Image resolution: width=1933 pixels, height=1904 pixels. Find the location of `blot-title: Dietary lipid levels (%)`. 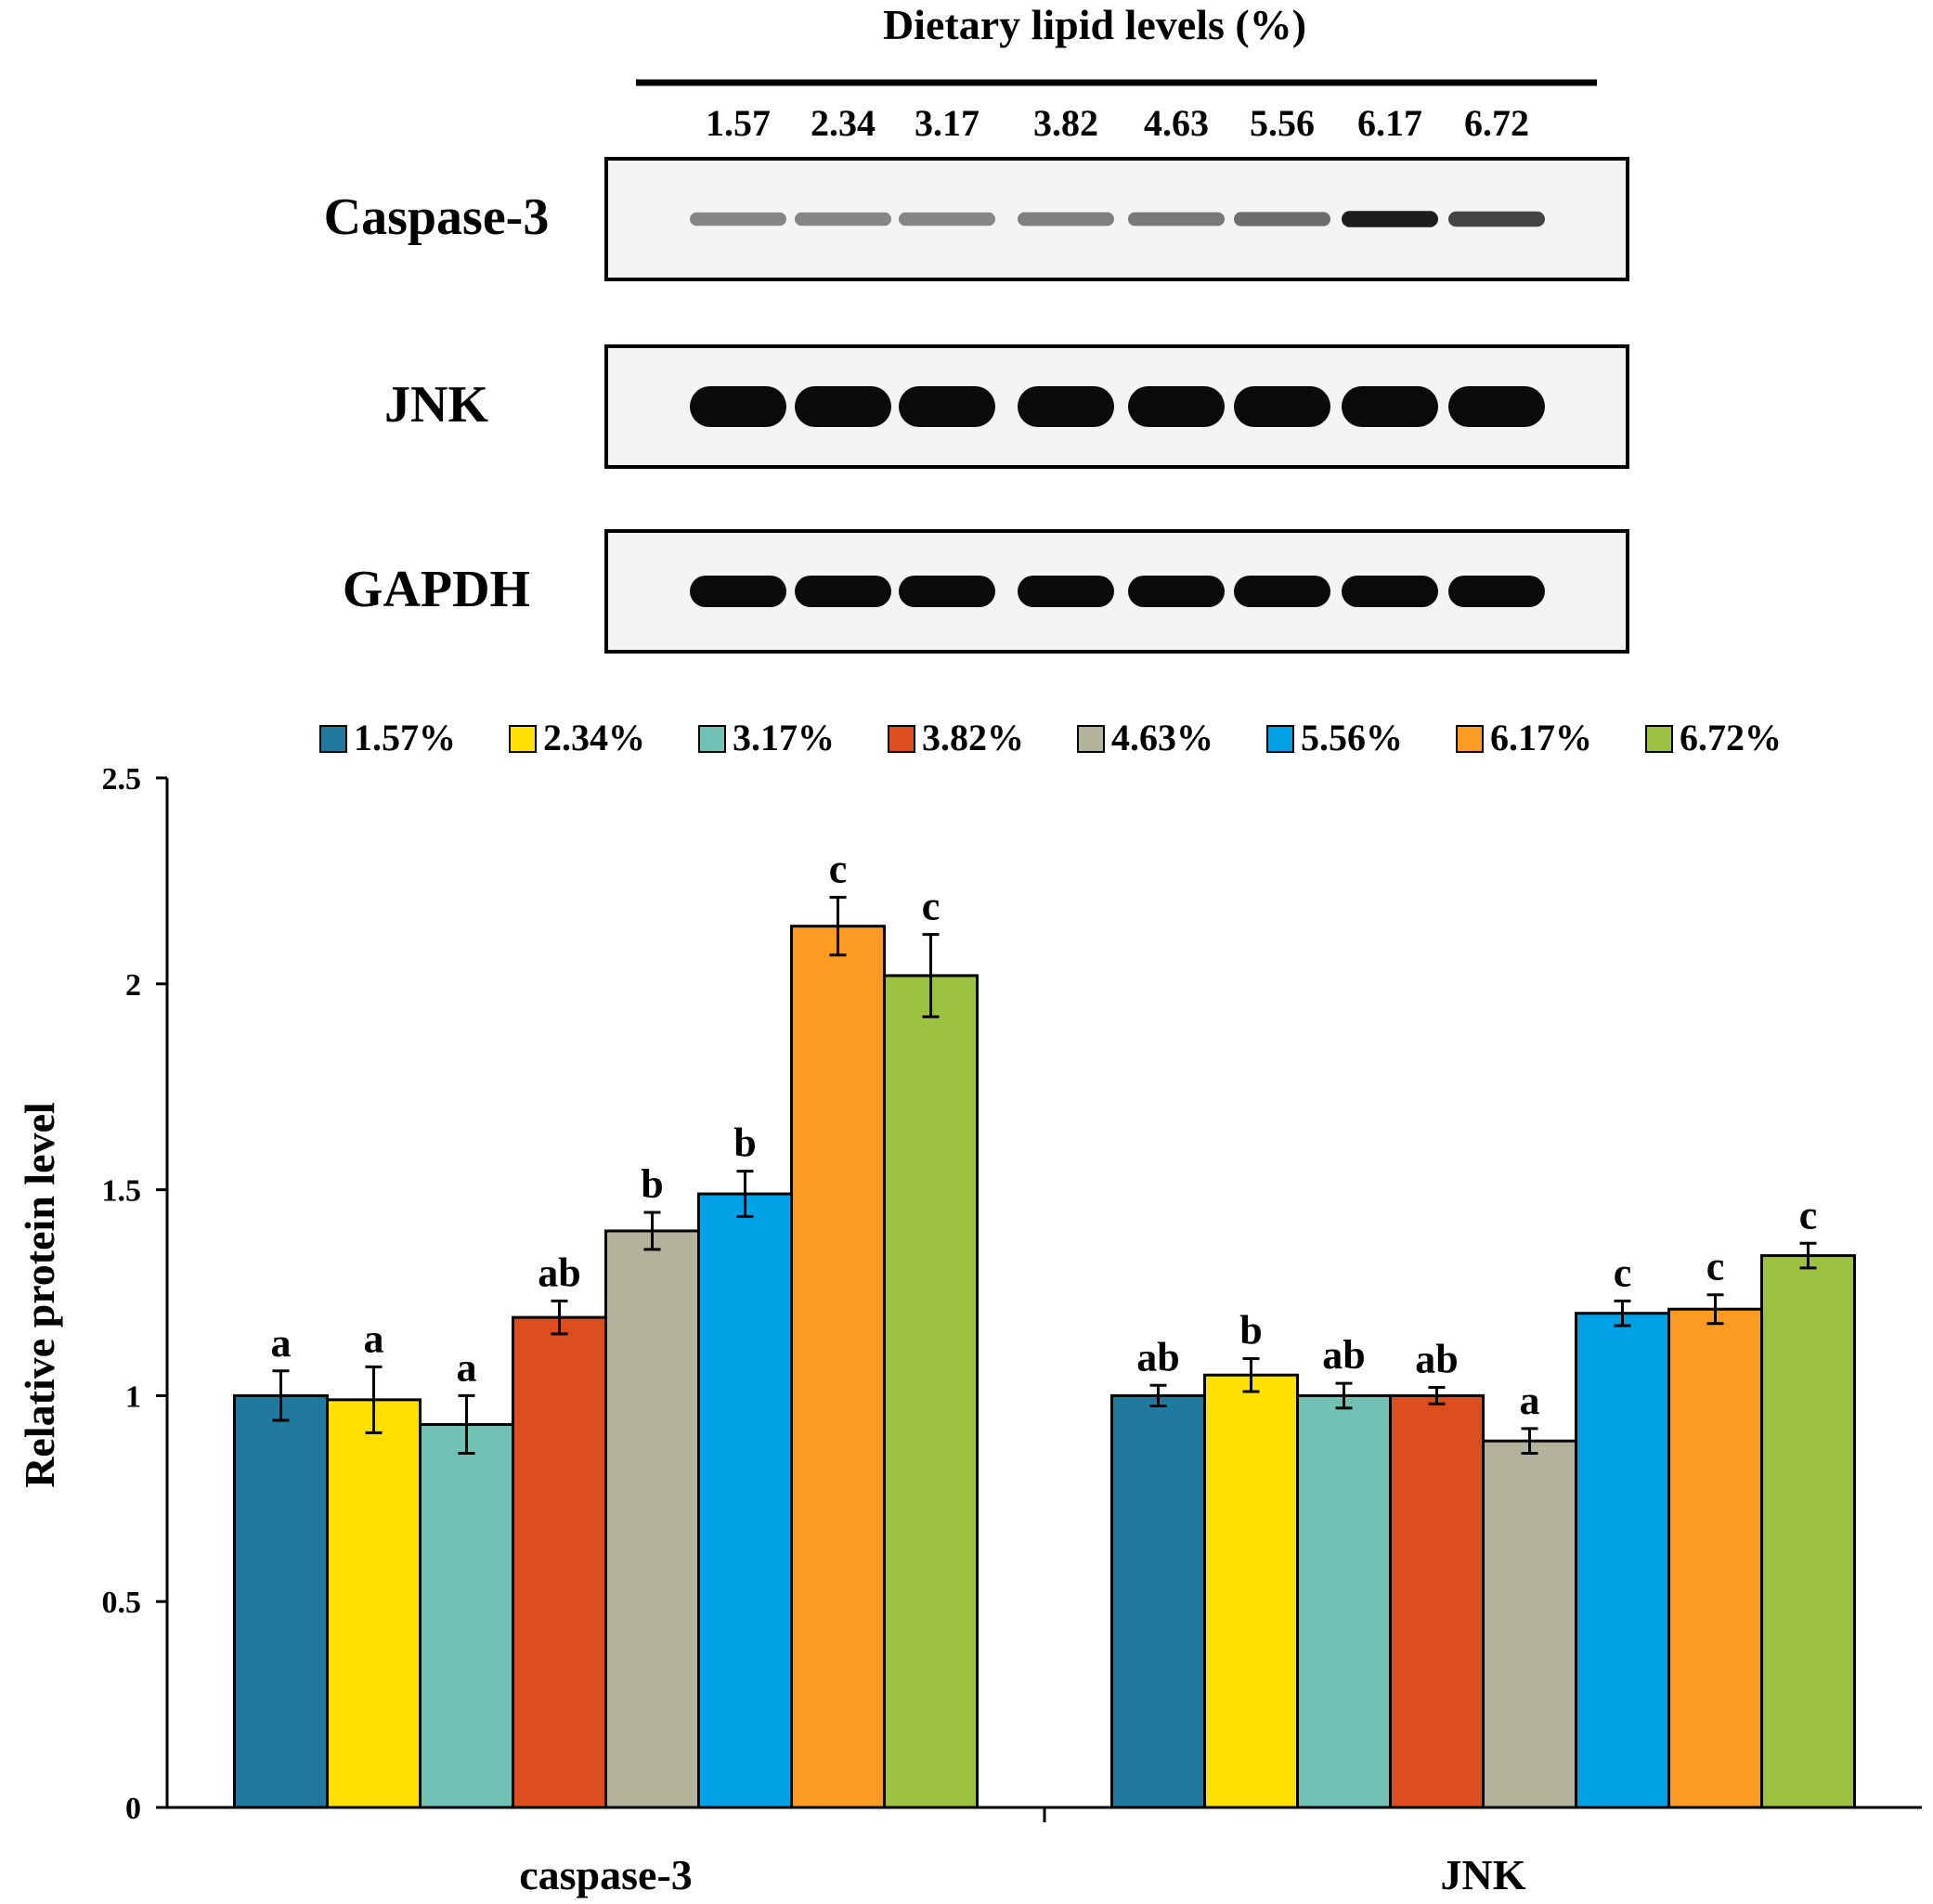

blot-title: Dietary lipid levels (%) is located at coordinates (1095, 24).